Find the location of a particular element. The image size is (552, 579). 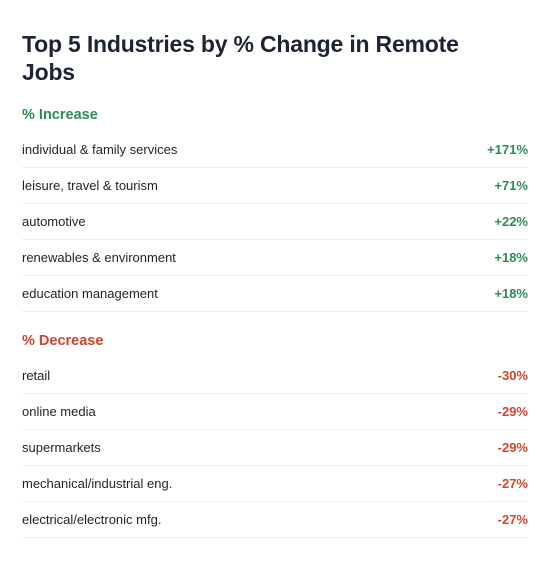

table-row: supermarkets -29% is located at coordinates (275, 448).